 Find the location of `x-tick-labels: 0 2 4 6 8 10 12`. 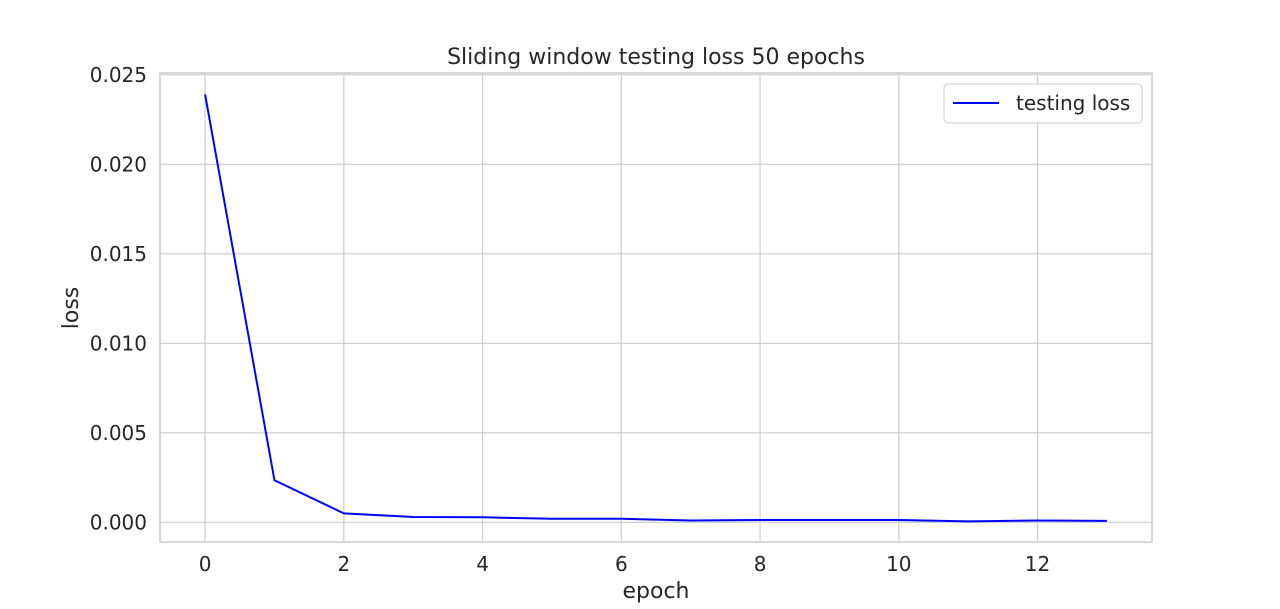

x-tick-labels: 0 2 4 6 8 10 12 is located at coordinates (625, 564).